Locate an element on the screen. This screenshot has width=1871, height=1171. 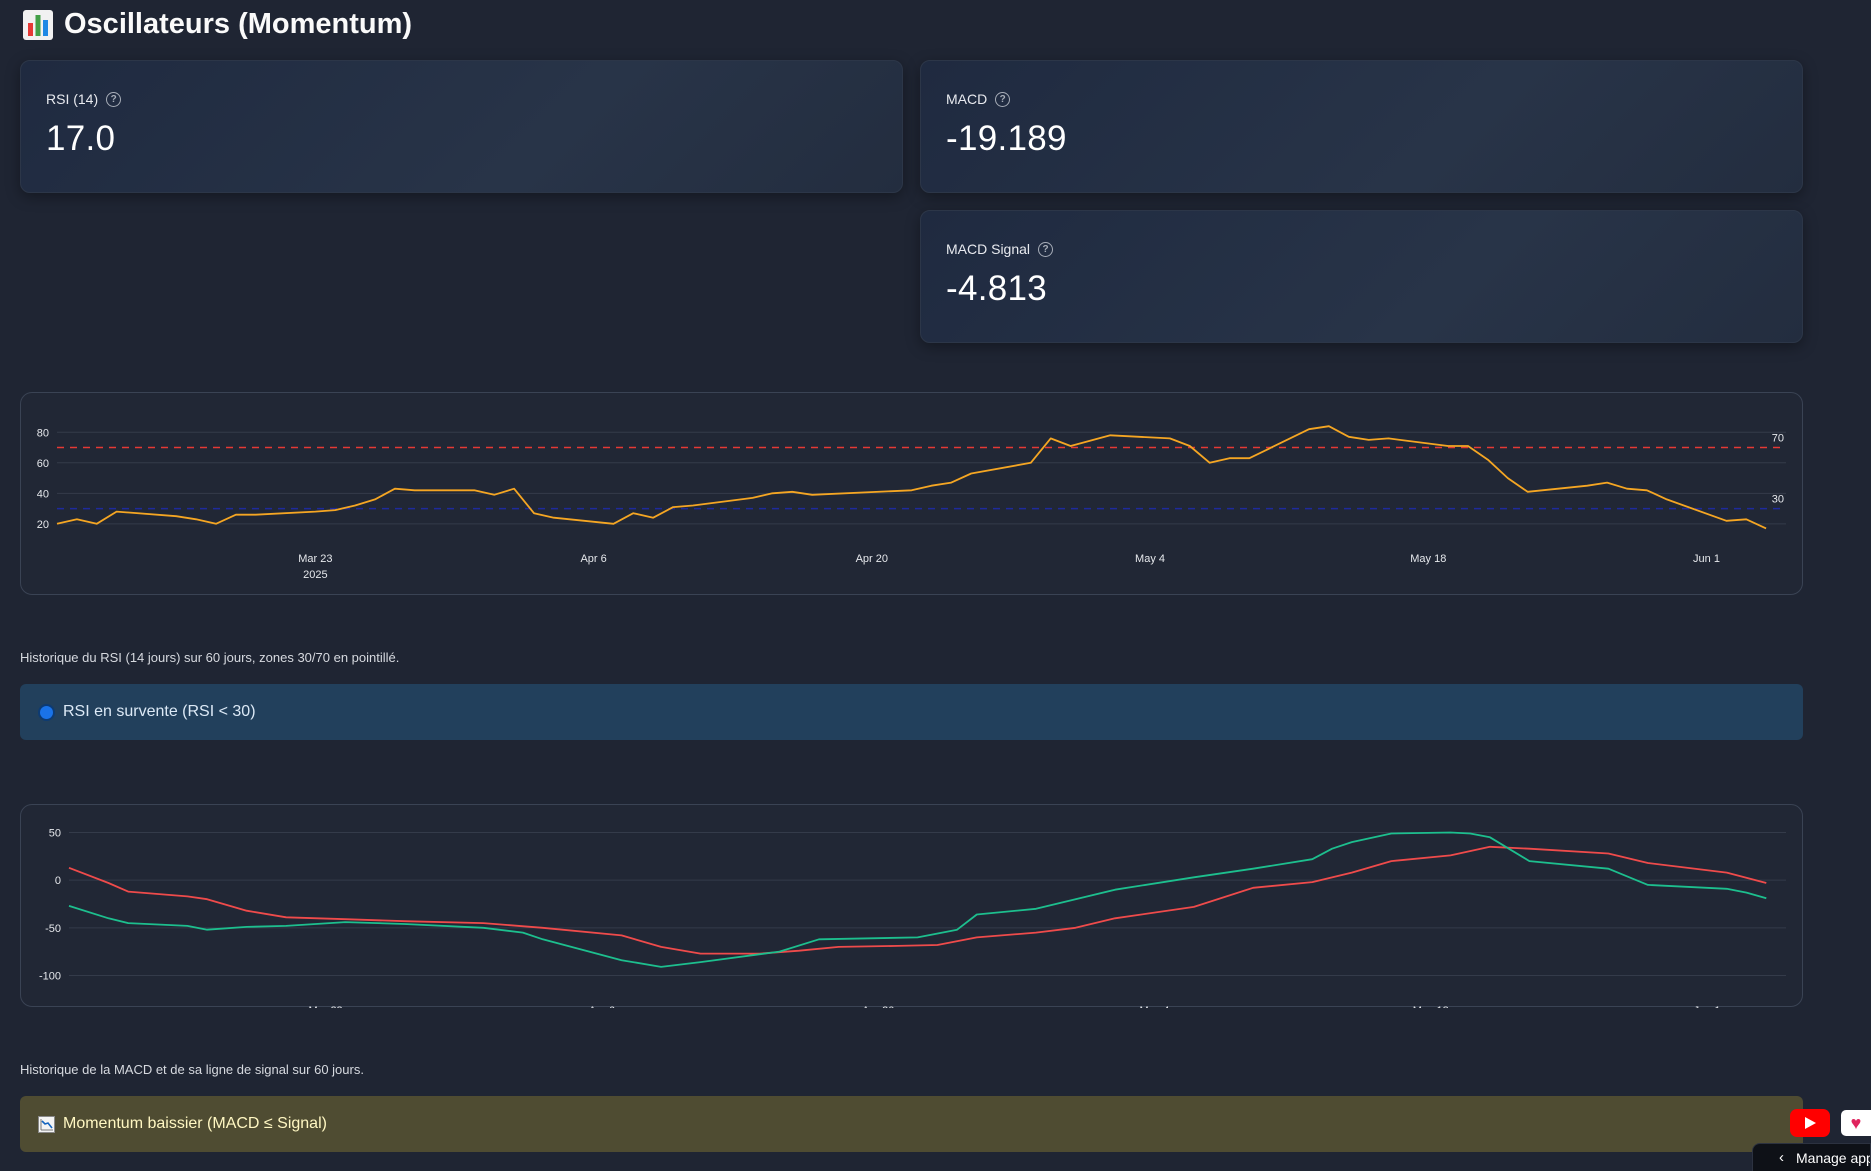
reference-line-label: 70 is located at coordinates (1778, 439).